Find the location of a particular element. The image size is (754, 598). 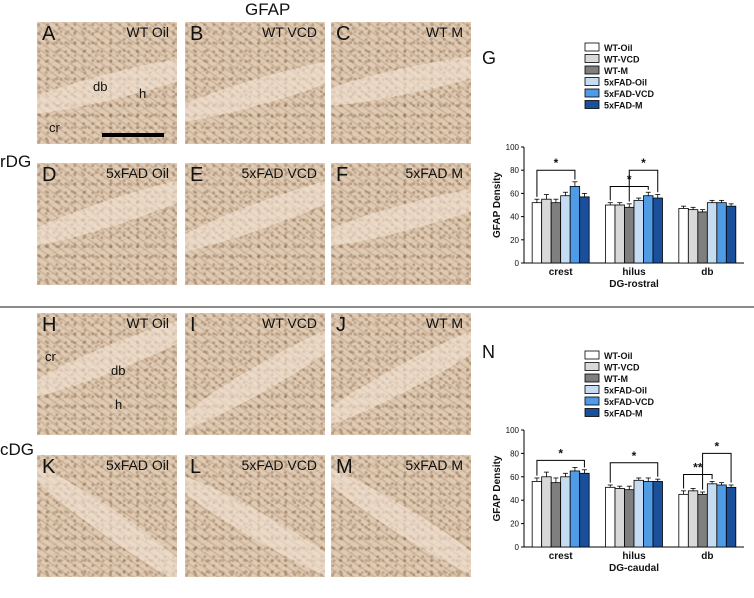

panel-letter: J is located at coordinates (341, 325).